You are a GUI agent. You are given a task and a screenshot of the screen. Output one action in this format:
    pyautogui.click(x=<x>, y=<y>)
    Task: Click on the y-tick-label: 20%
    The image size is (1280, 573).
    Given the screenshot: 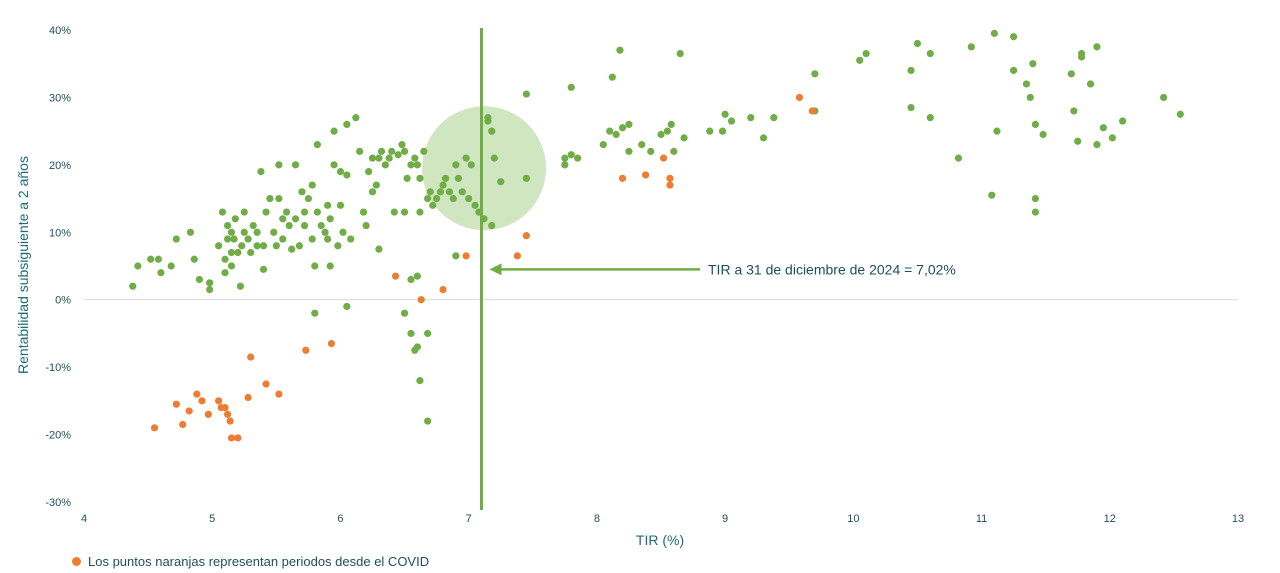 What is the action you would take?
    pyautogui.click(x=60, y=166)
    